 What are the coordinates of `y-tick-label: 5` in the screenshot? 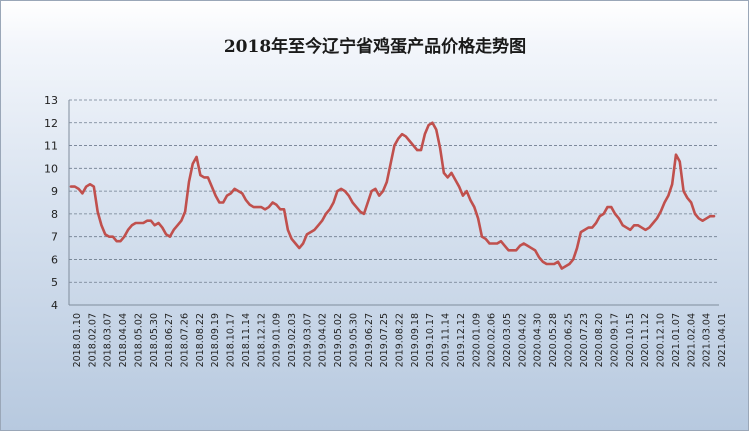 It's located at (54, 282).